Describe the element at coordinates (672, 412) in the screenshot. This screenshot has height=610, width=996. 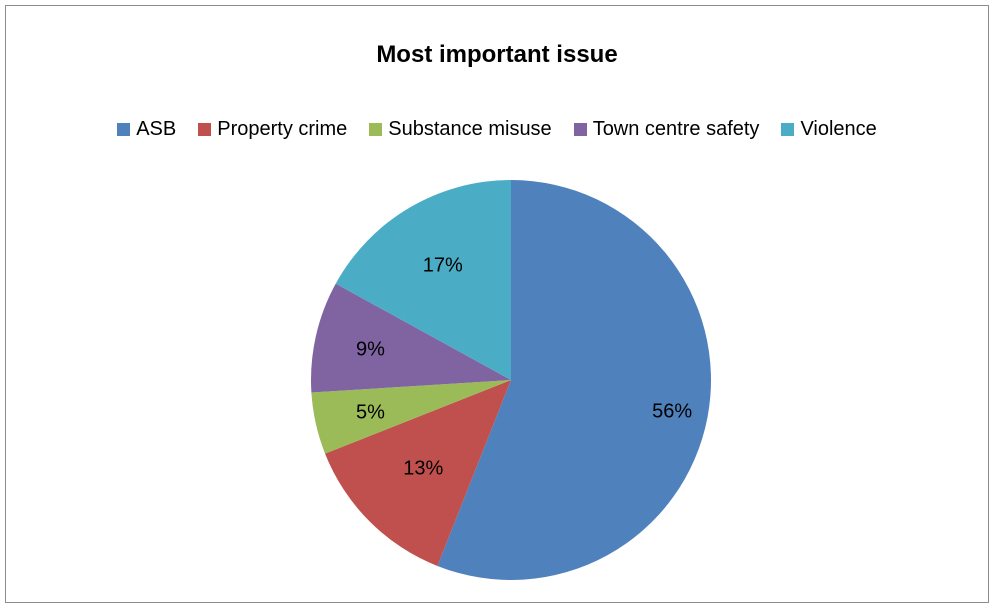
I see `data-label-asb: 56%` at that location.